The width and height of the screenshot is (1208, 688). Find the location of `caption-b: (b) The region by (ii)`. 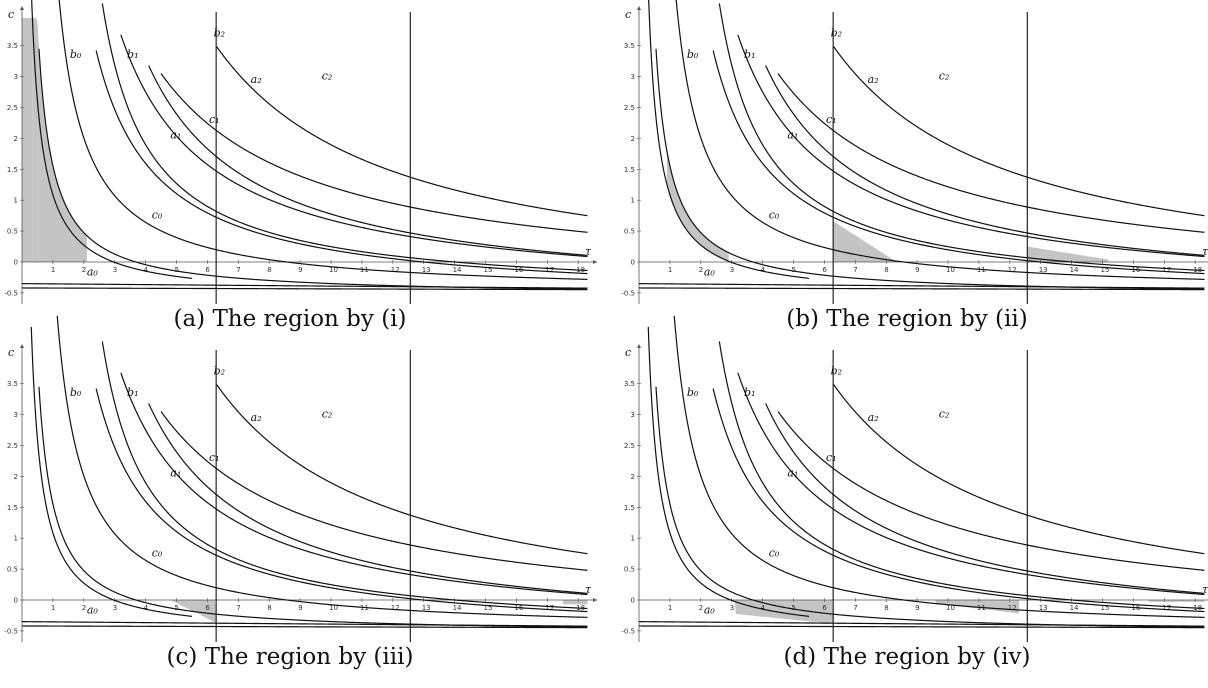

caption-b: (b) The region by (ii) is located at coordinates (907, 319).